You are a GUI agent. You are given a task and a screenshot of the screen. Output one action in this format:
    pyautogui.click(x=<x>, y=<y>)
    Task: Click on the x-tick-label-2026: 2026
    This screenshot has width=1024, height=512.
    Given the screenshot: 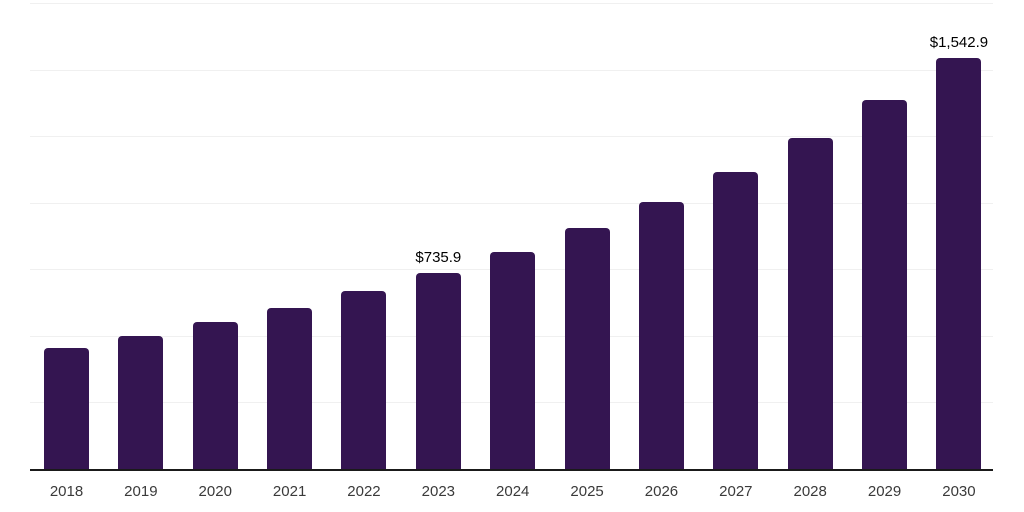 What is the action you would take?
    pyautogui.click(x=661, y=491)
    